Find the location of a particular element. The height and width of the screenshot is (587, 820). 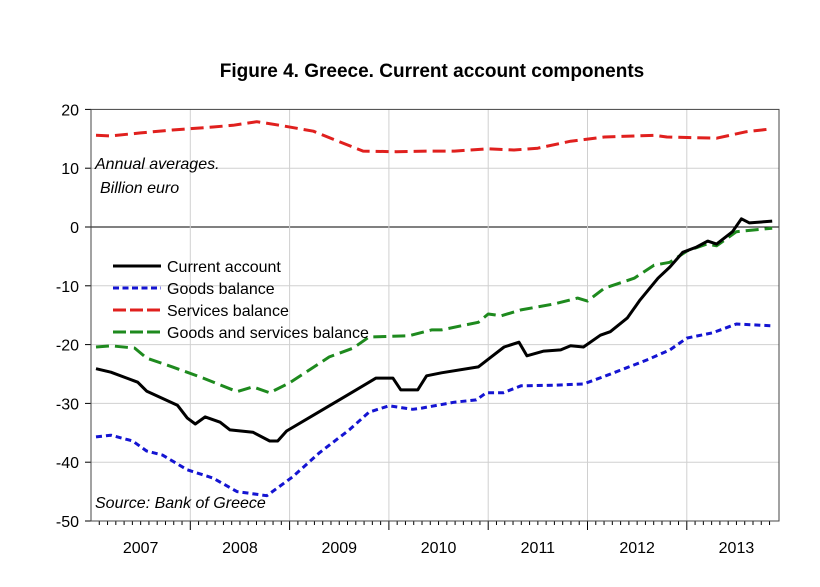

x-tick-label: 2013 is located at coordinates (737, 548).